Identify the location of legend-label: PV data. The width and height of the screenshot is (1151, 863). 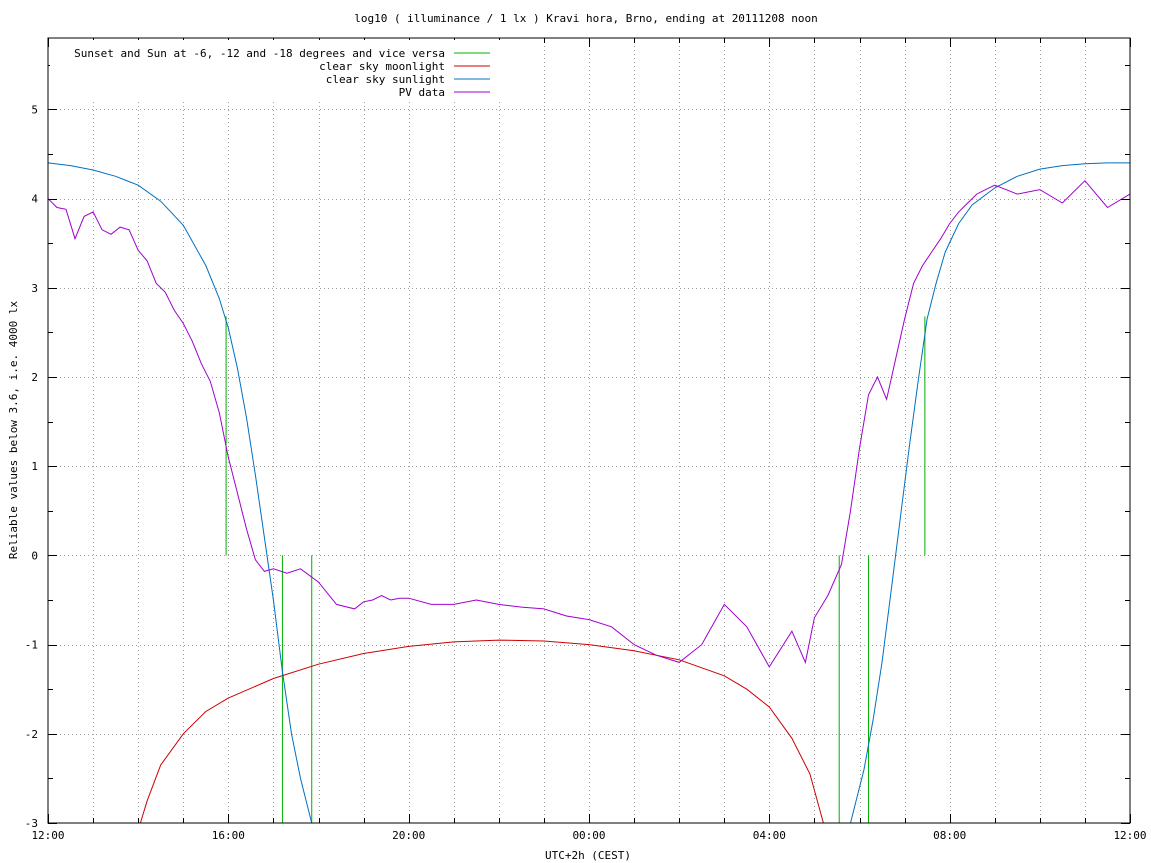
(422, 92).